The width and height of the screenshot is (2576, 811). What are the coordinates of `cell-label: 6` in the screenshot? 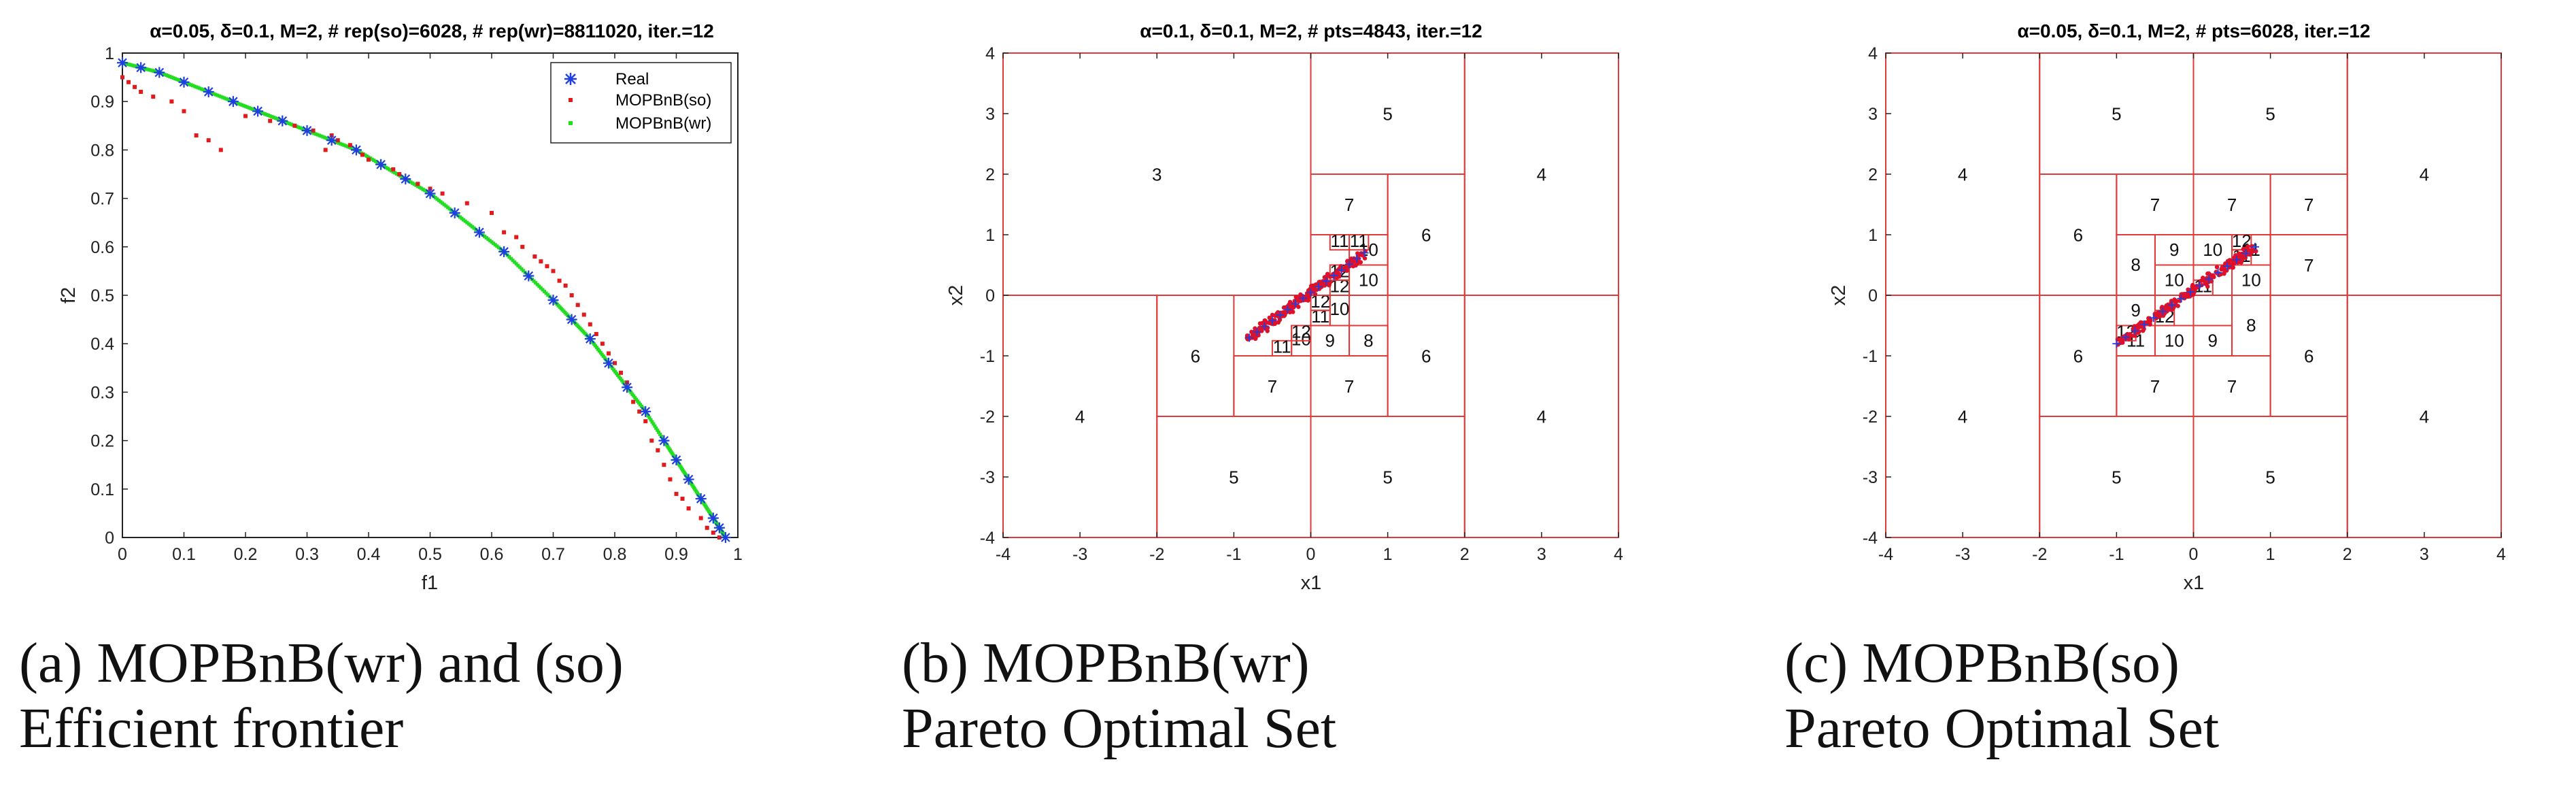 It's located at (2078, 356).